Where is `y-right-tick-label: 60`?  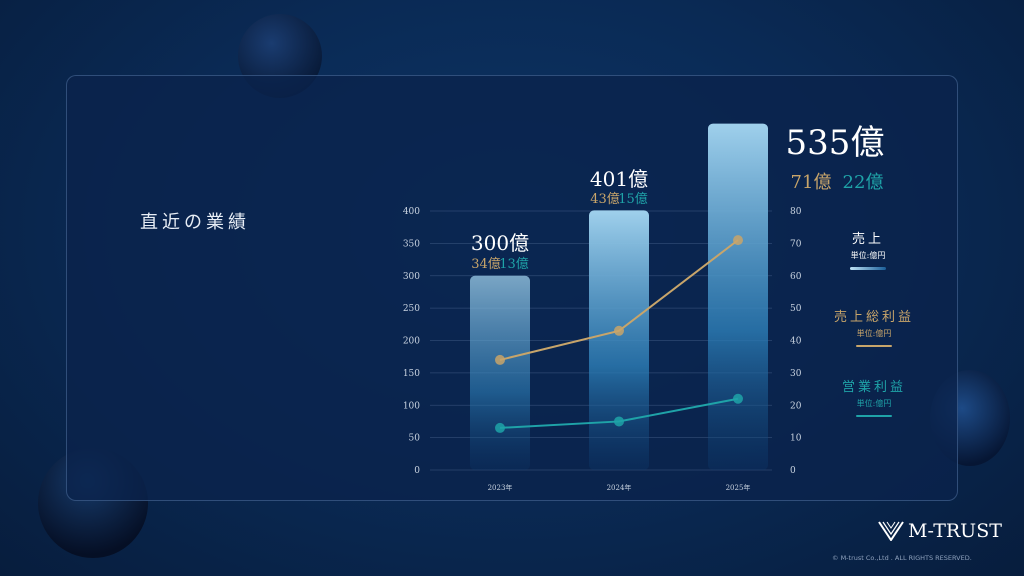
y-right-tick-label: 60 is located at coordinates (796, 277).